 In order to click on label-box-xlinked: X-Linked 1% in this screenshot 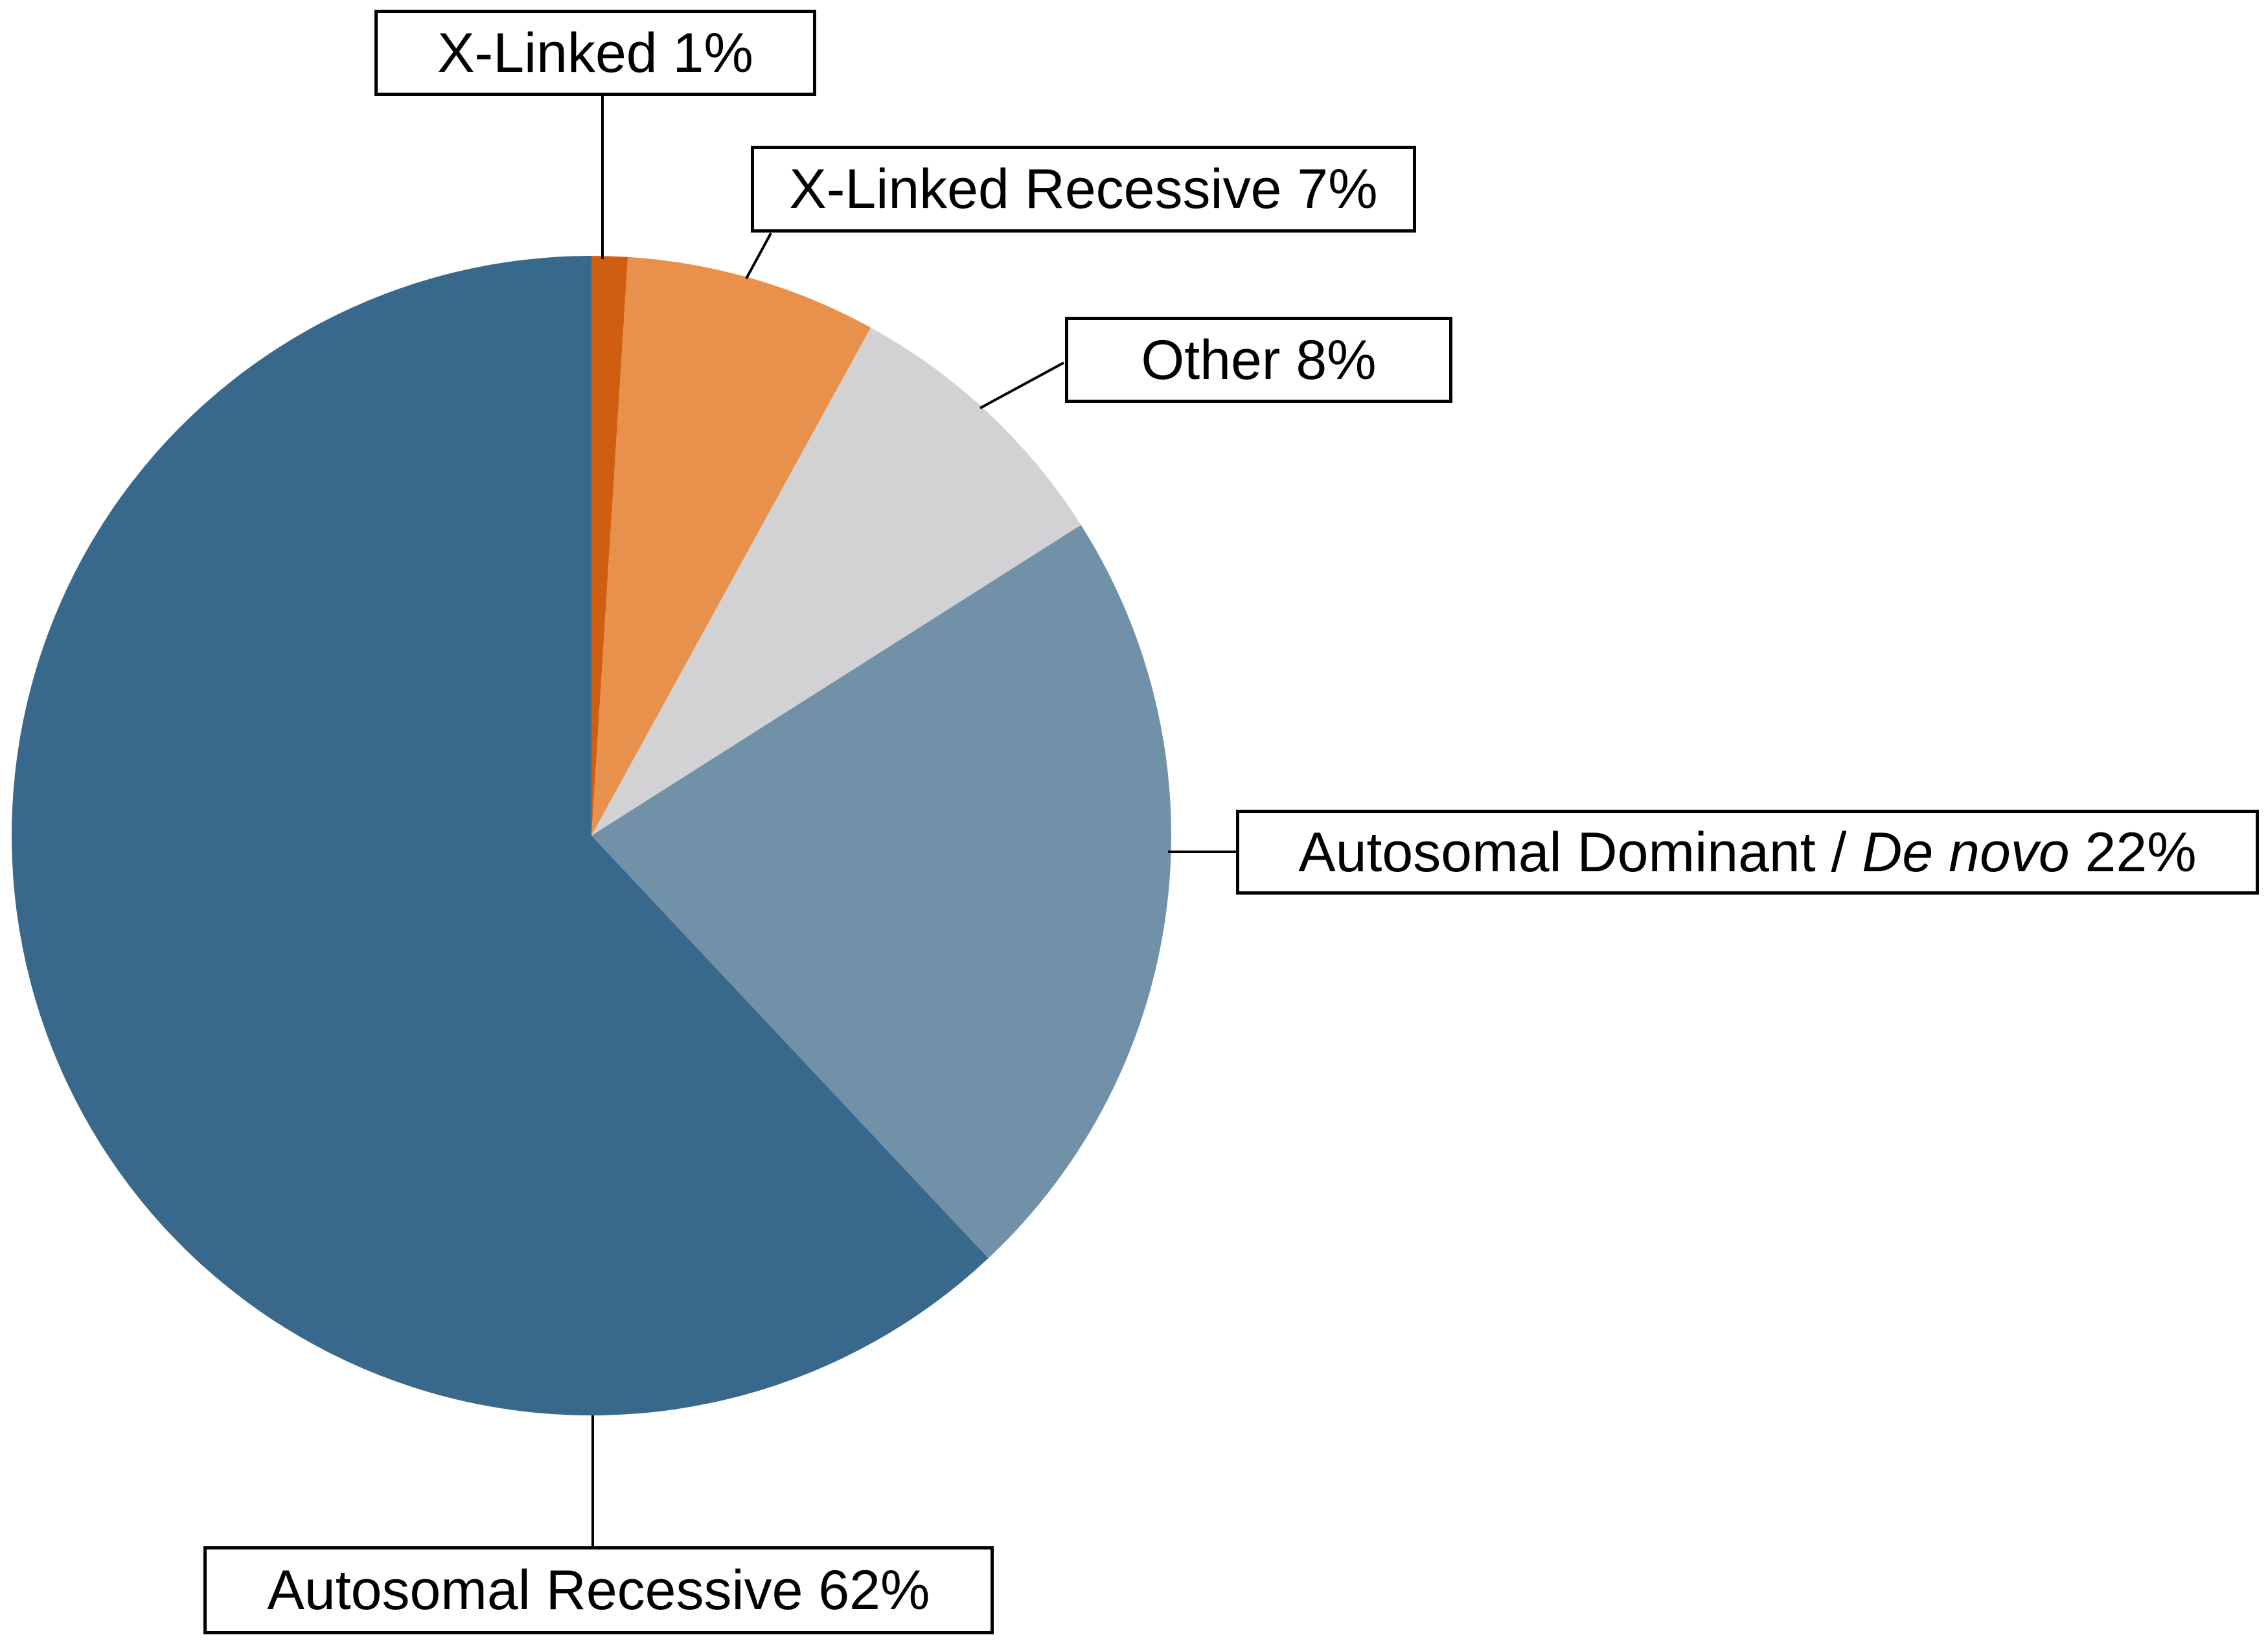, I will do `click(595, 53)`.